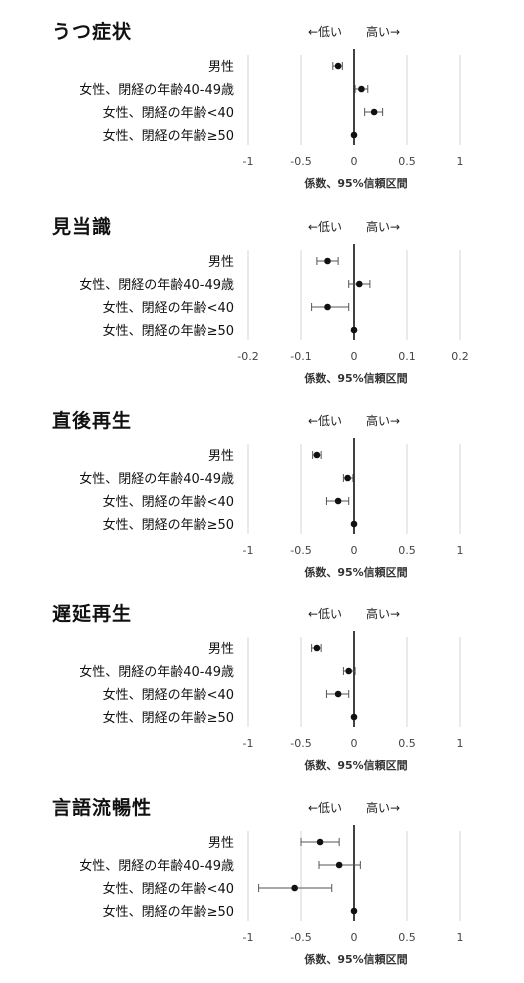 The width and height of the screenshot is (524, 983). I want to click on x-tick-label: 0.2, so click(460, 356).